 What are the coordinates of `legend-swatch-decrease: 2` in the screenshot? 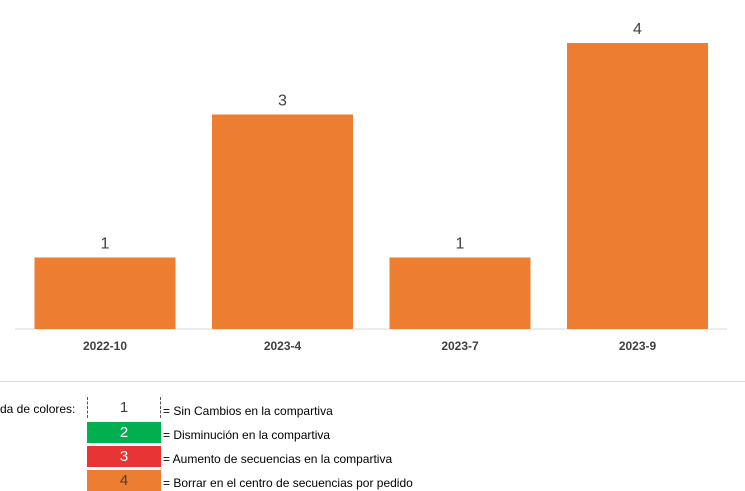 It's located at (124, 432).